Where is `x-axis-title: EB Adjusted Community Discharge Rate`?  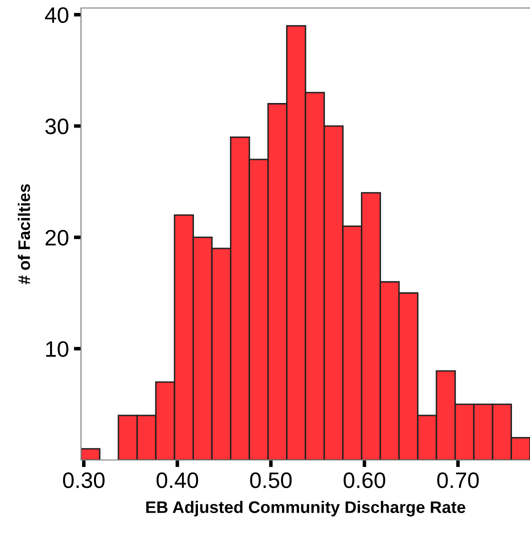
x-axis-title: EB Adjusted Community Discharge Rate is located at coordinates (306, 508).